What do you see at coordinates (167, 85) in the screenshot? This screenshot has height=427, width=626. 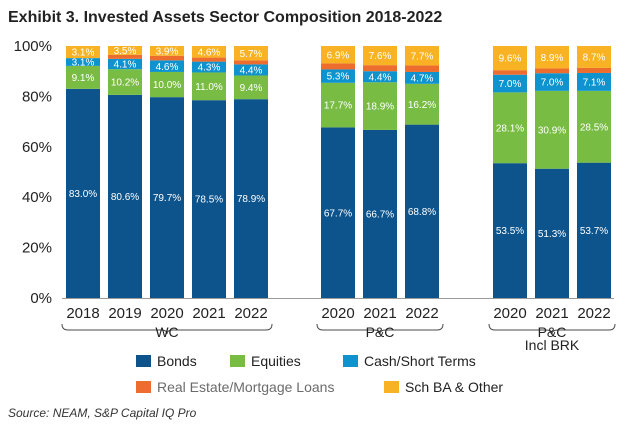 I see `data-label: 10.0%` at bounding box center [167, 85].